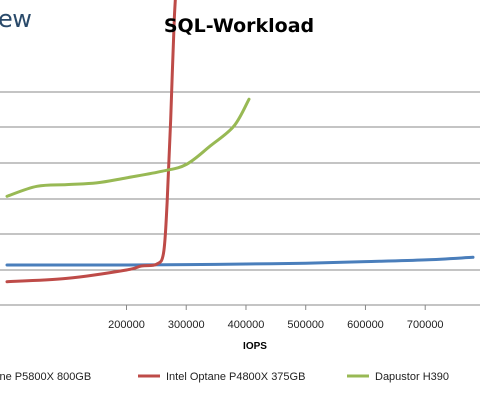  Describe the element at coordinates (186, 325) in the screenshot. I see `x-tick-label: 300000` at that location.